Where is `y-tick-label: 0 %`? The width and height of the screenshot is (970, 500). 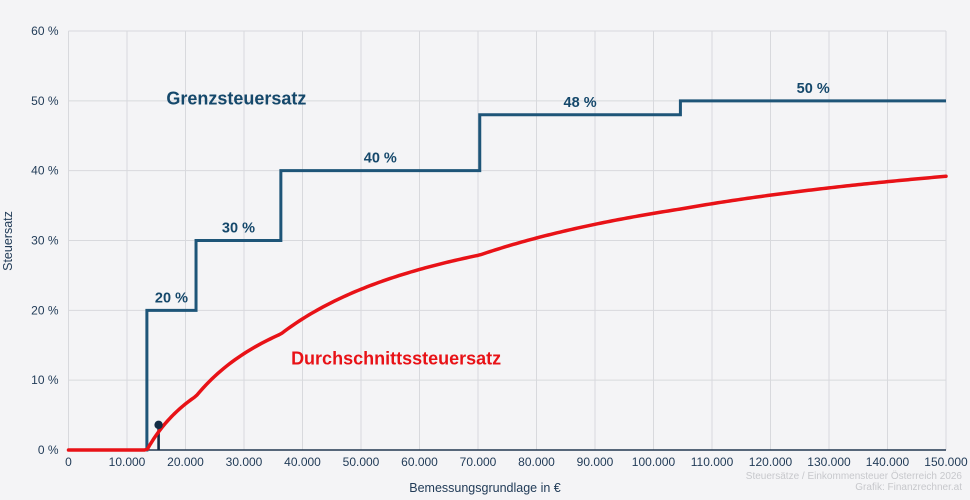
y-tick-label: 0 % is located at coordinates (48, 450).